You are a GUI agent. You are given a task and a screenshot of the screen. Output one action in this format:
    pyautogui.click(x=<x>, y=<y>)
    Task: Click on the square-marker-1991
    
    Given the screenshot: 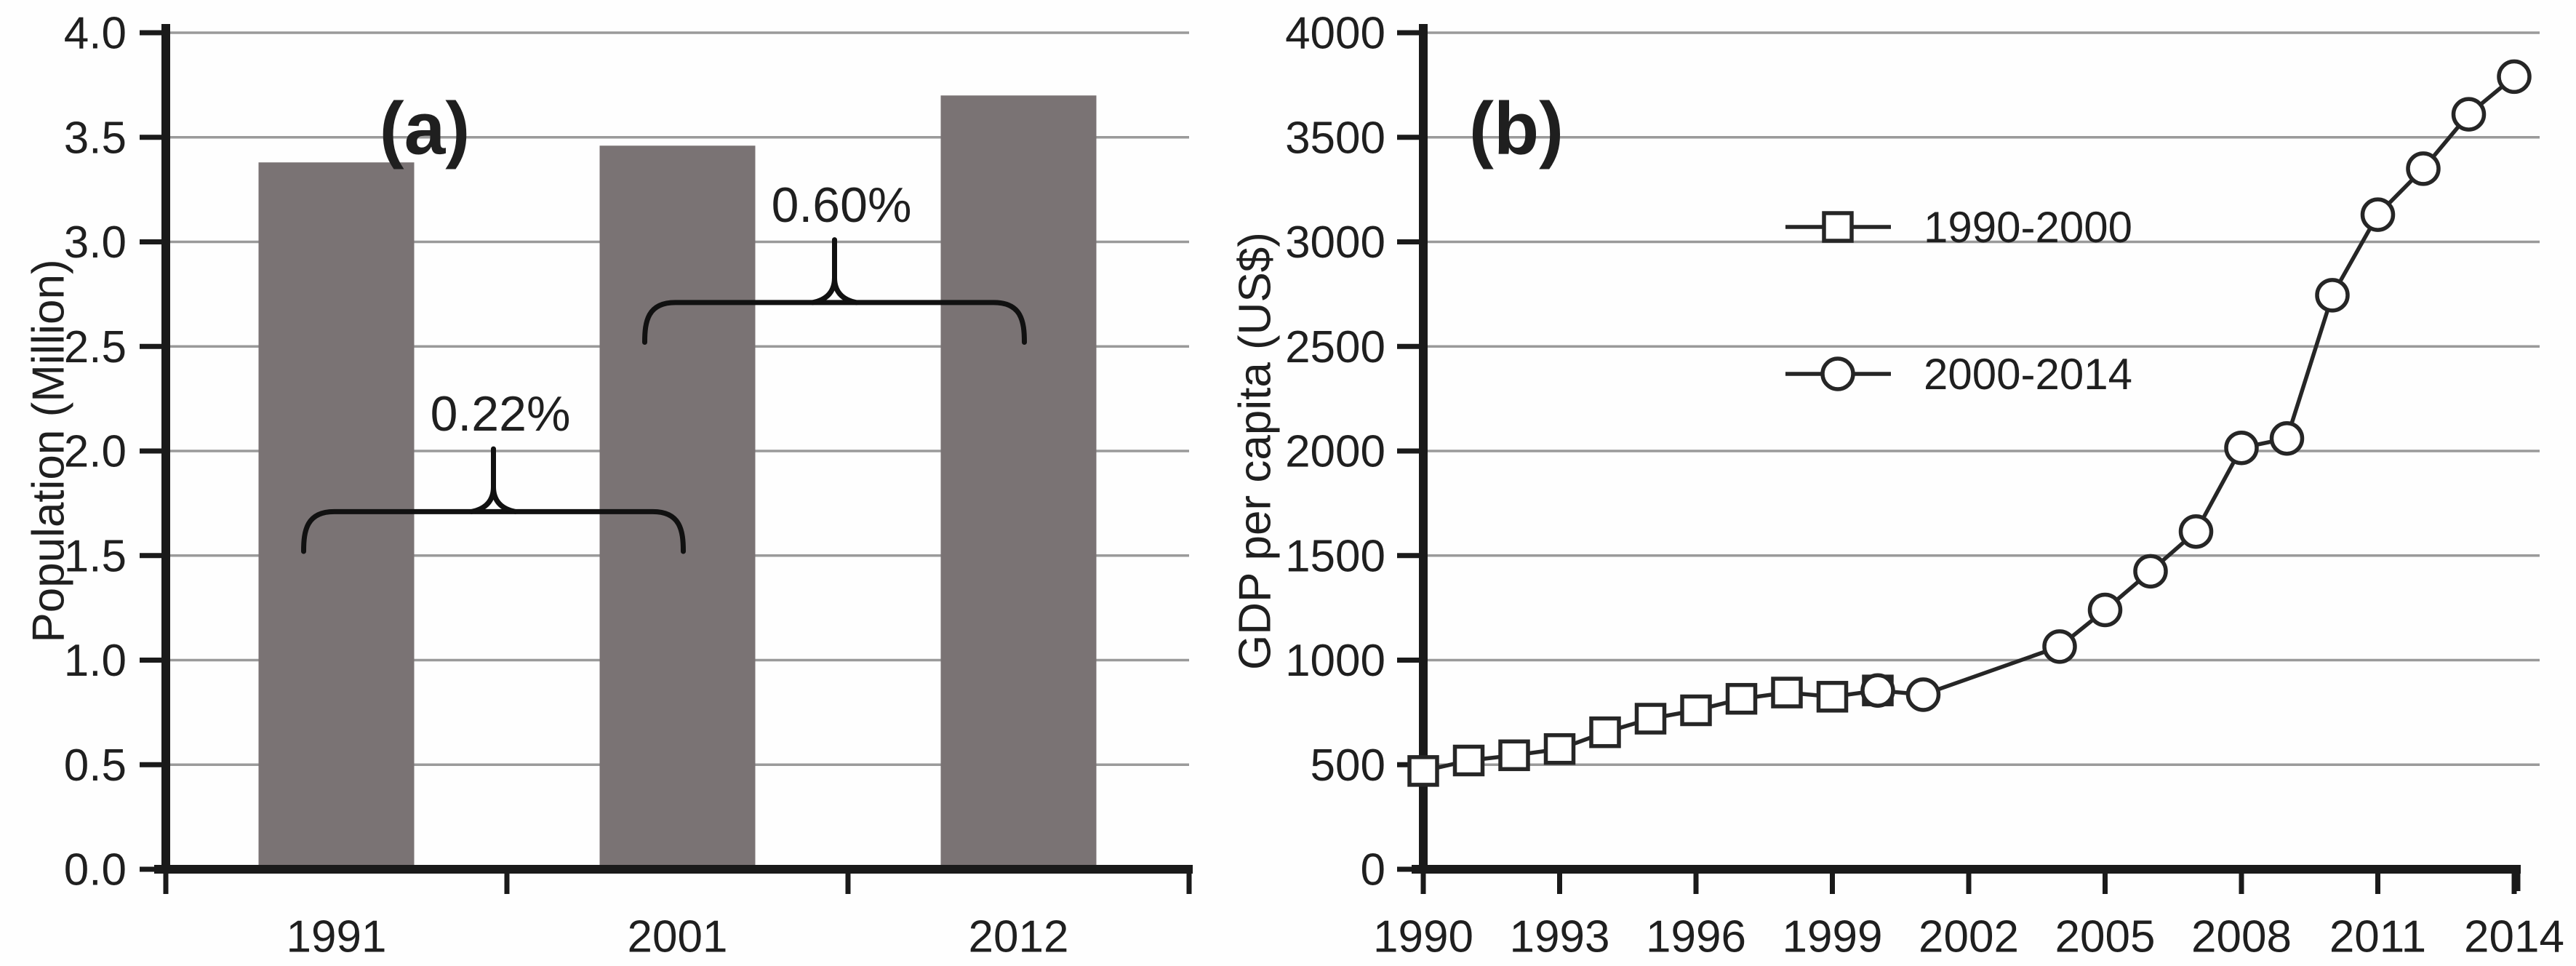 What is the action you would take?
    pyautogui.click(x=1468, y=760)
    